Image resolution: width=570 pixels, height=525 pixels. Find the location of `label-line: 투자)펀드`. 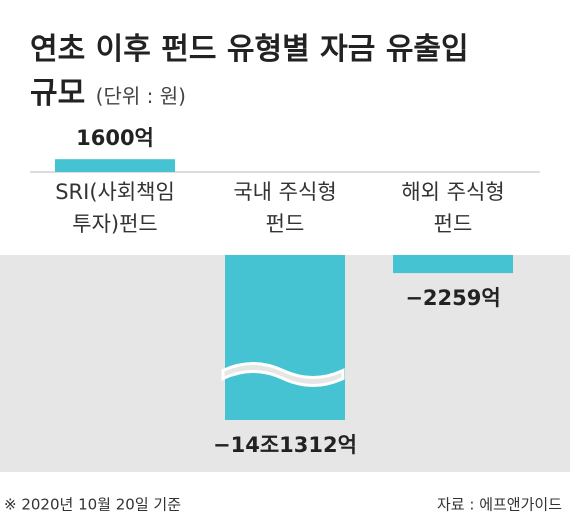

label-line: 투자)펀드 is located at coordinates (114, 224).